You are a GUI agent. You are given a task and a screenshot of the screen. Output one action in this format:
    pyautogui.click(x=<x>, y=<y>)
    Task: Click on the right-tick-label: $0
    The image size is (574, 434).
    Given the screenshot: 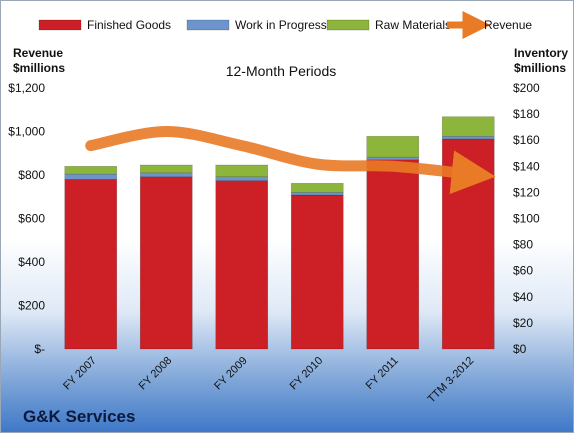 What is the action you would take?
    pyautogui.click(x=520, y=349)
    